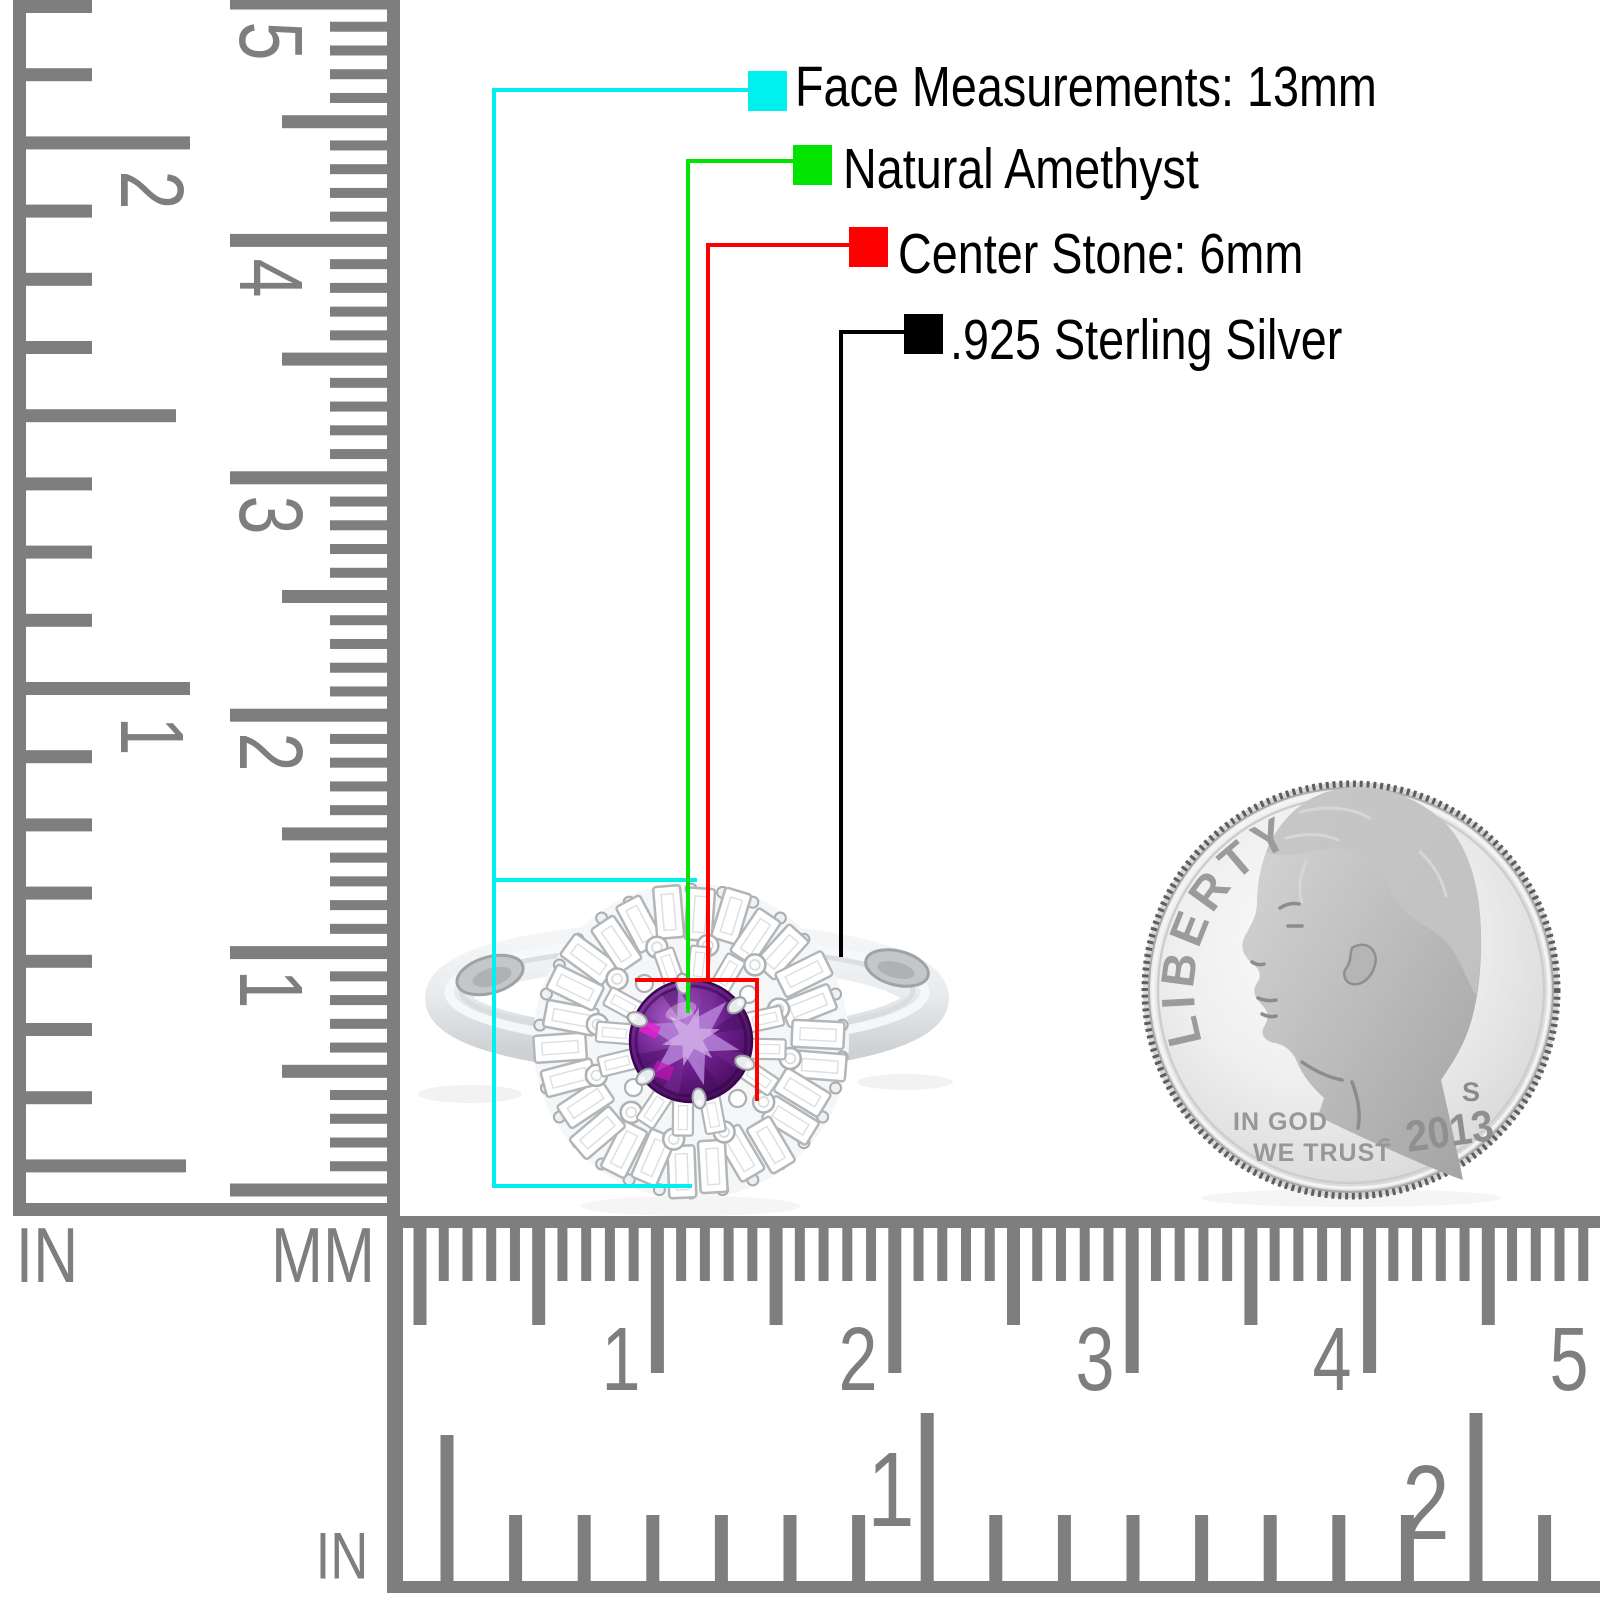  Describe the element at coordinates (868, 247) in the screenshot. I see `color-swatch-red` at that location.